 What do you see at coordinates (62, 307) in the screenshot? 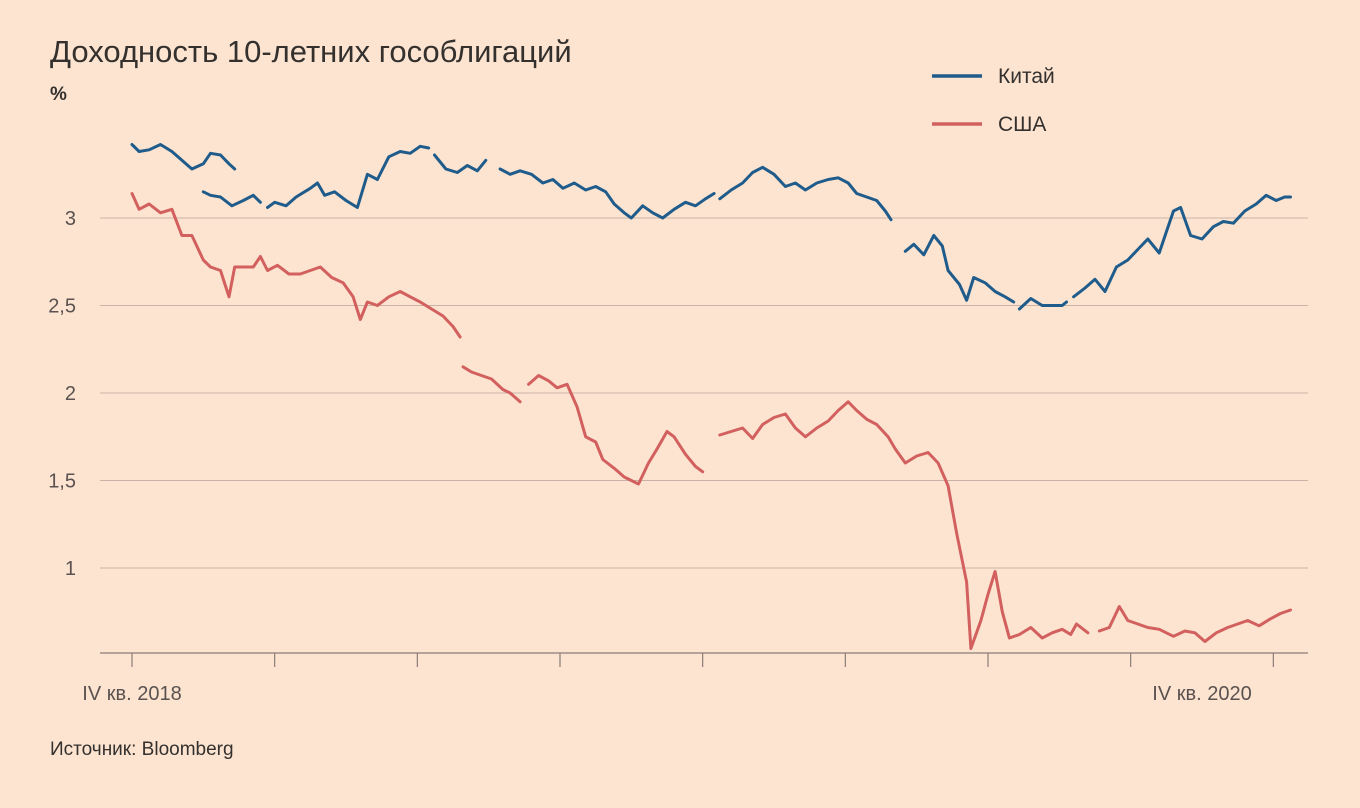
I see `y-tick-label: 2,5` at bounding box center [62, 307].